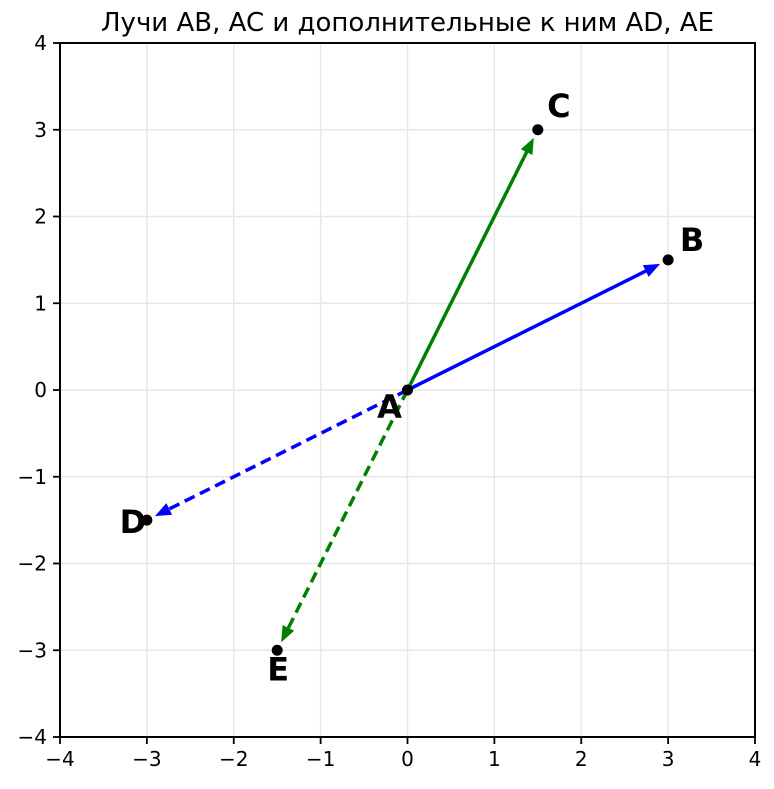  What do you see at coordinates (755, 759) in the screenshot?
I see `x-axis-tick-label: 4` at bounding box center [755, 759].